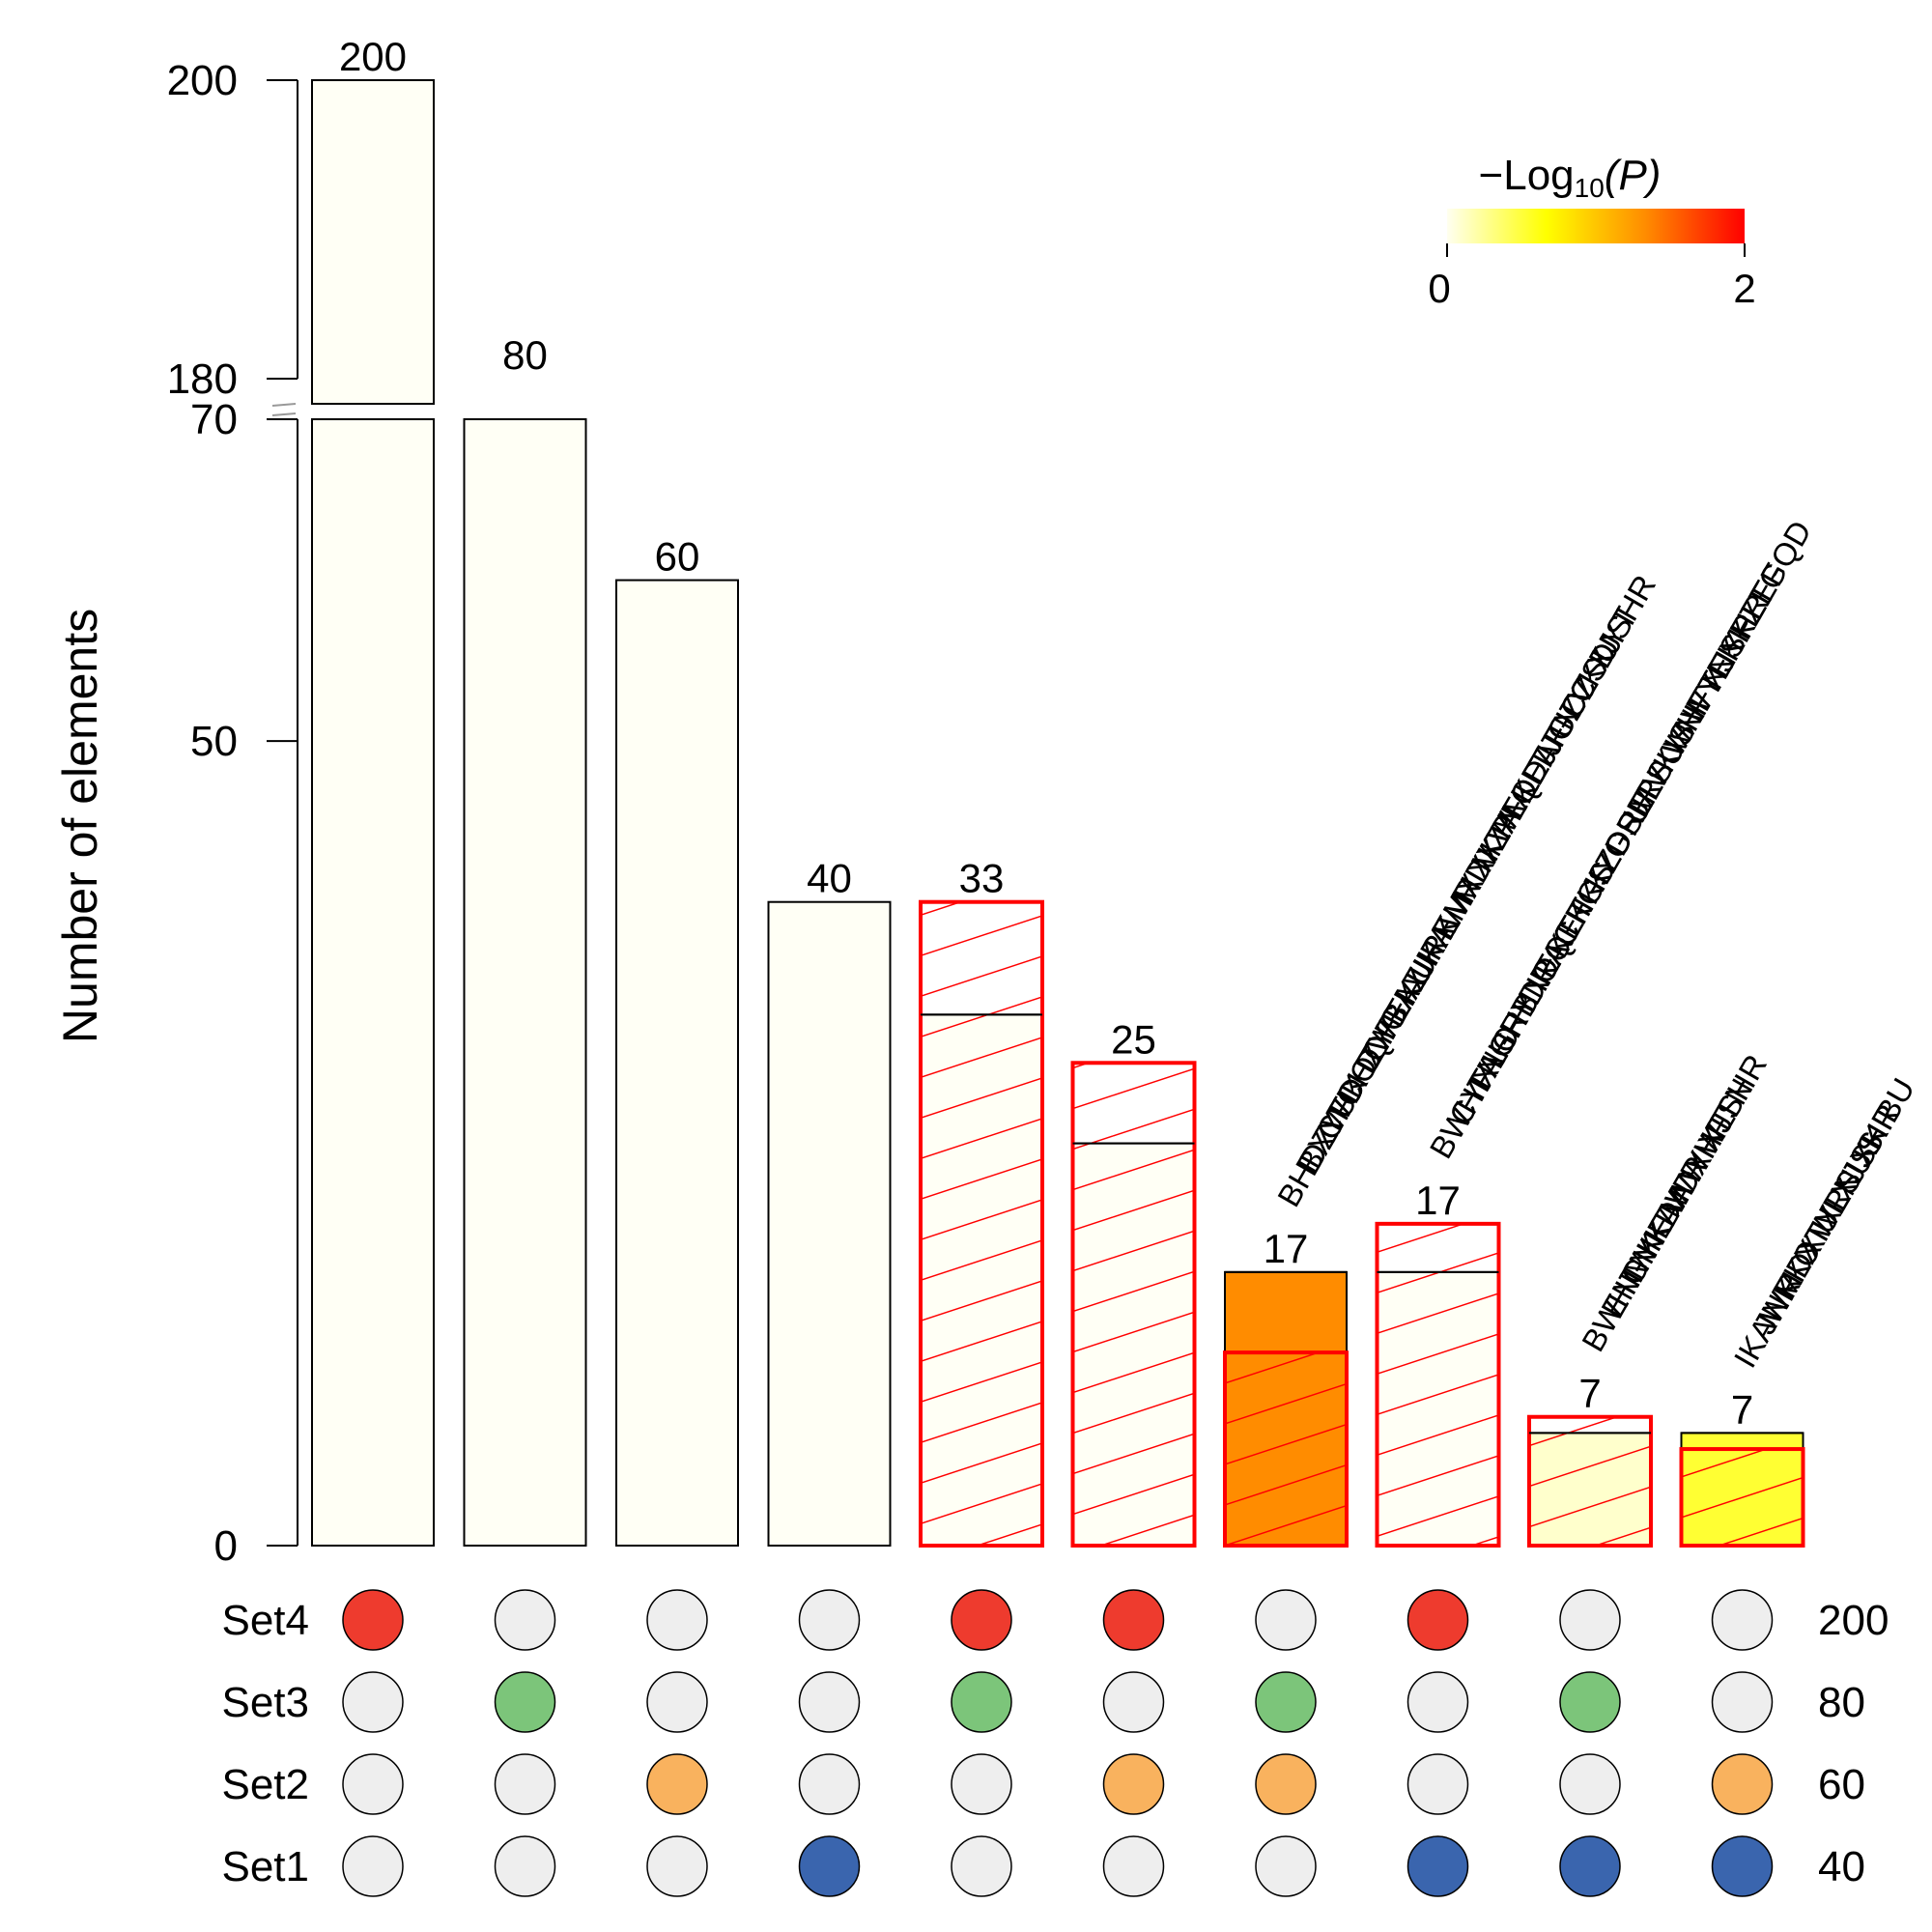 The height and width of the screenshot is (1932, 1932). Describe the element at coordinates (1439, 288) in the screenshot. I see `legend-min-label: 0` at that location.